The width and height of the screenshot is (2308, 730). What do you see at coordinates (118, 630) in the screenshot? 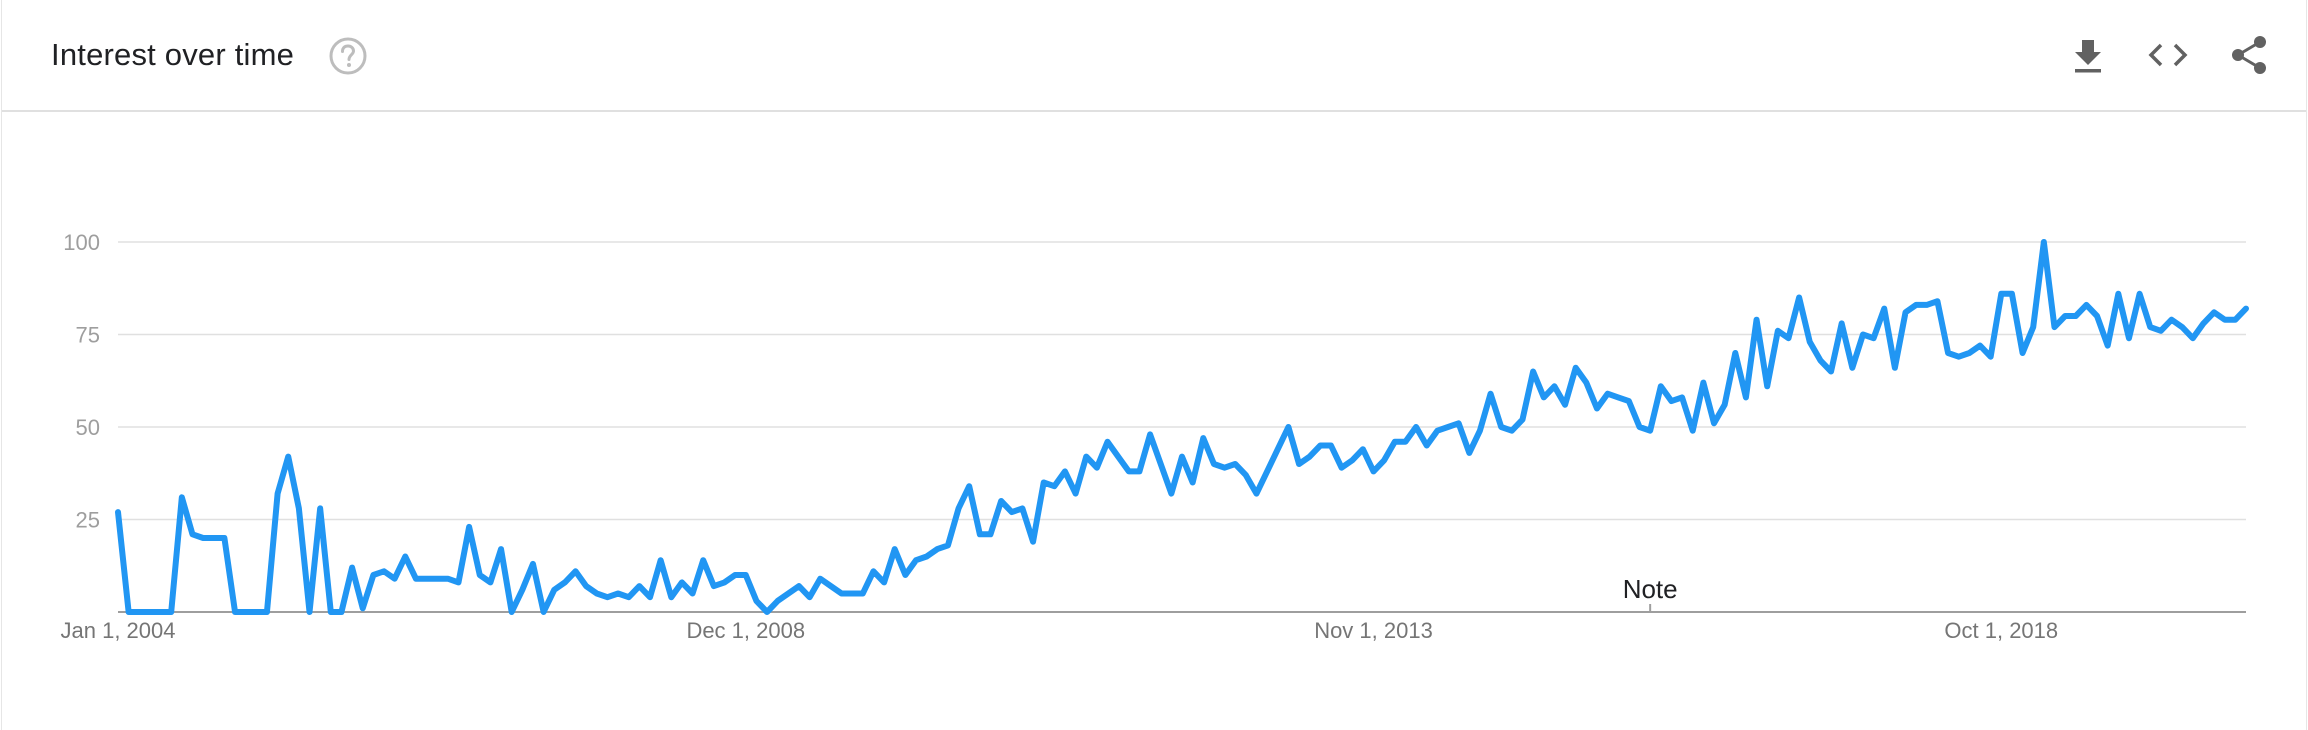
I see `x-tick-label: Jan 1, 2004` at bounding box center [118, 630].